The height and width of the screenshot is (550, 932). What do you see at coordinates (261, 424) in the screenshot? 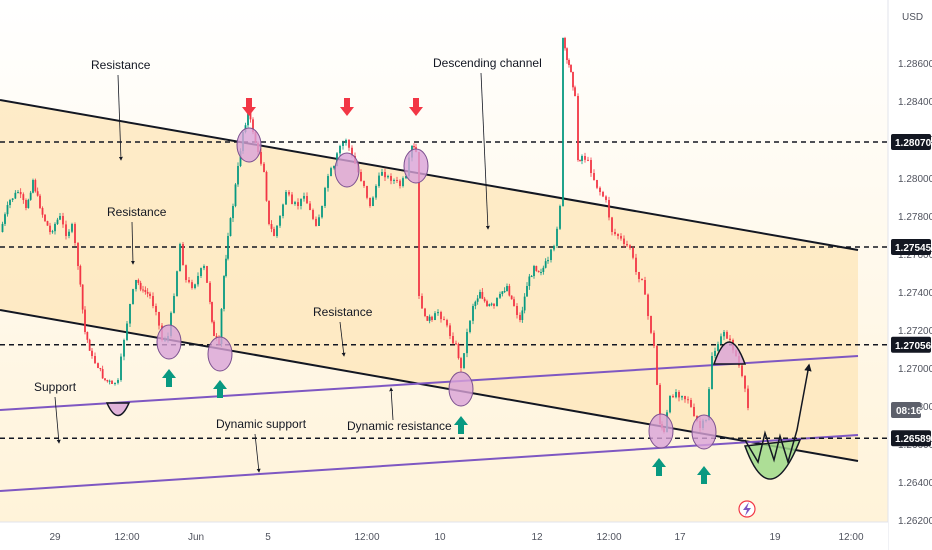
I see `dynamic-support-annotation: Dynamic support` at bounding box center [261, 424].